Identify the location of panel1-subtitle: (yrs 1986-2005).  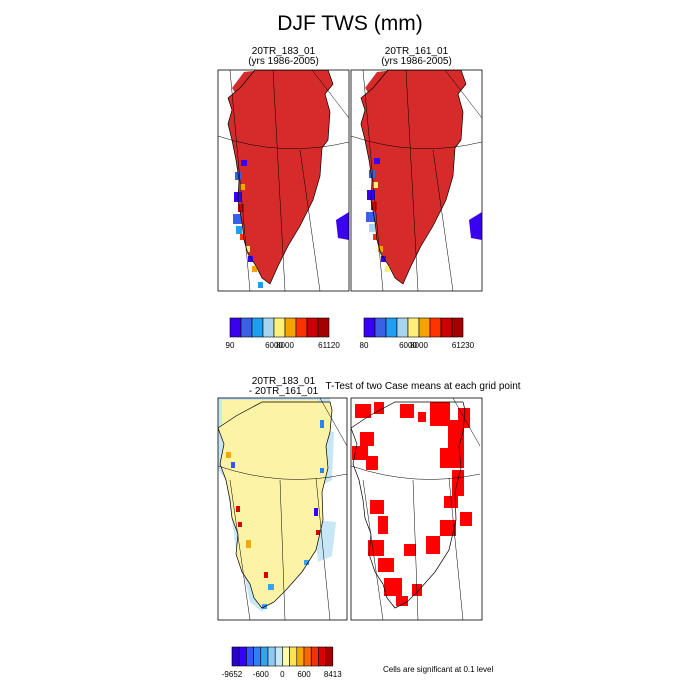
(283, 61).